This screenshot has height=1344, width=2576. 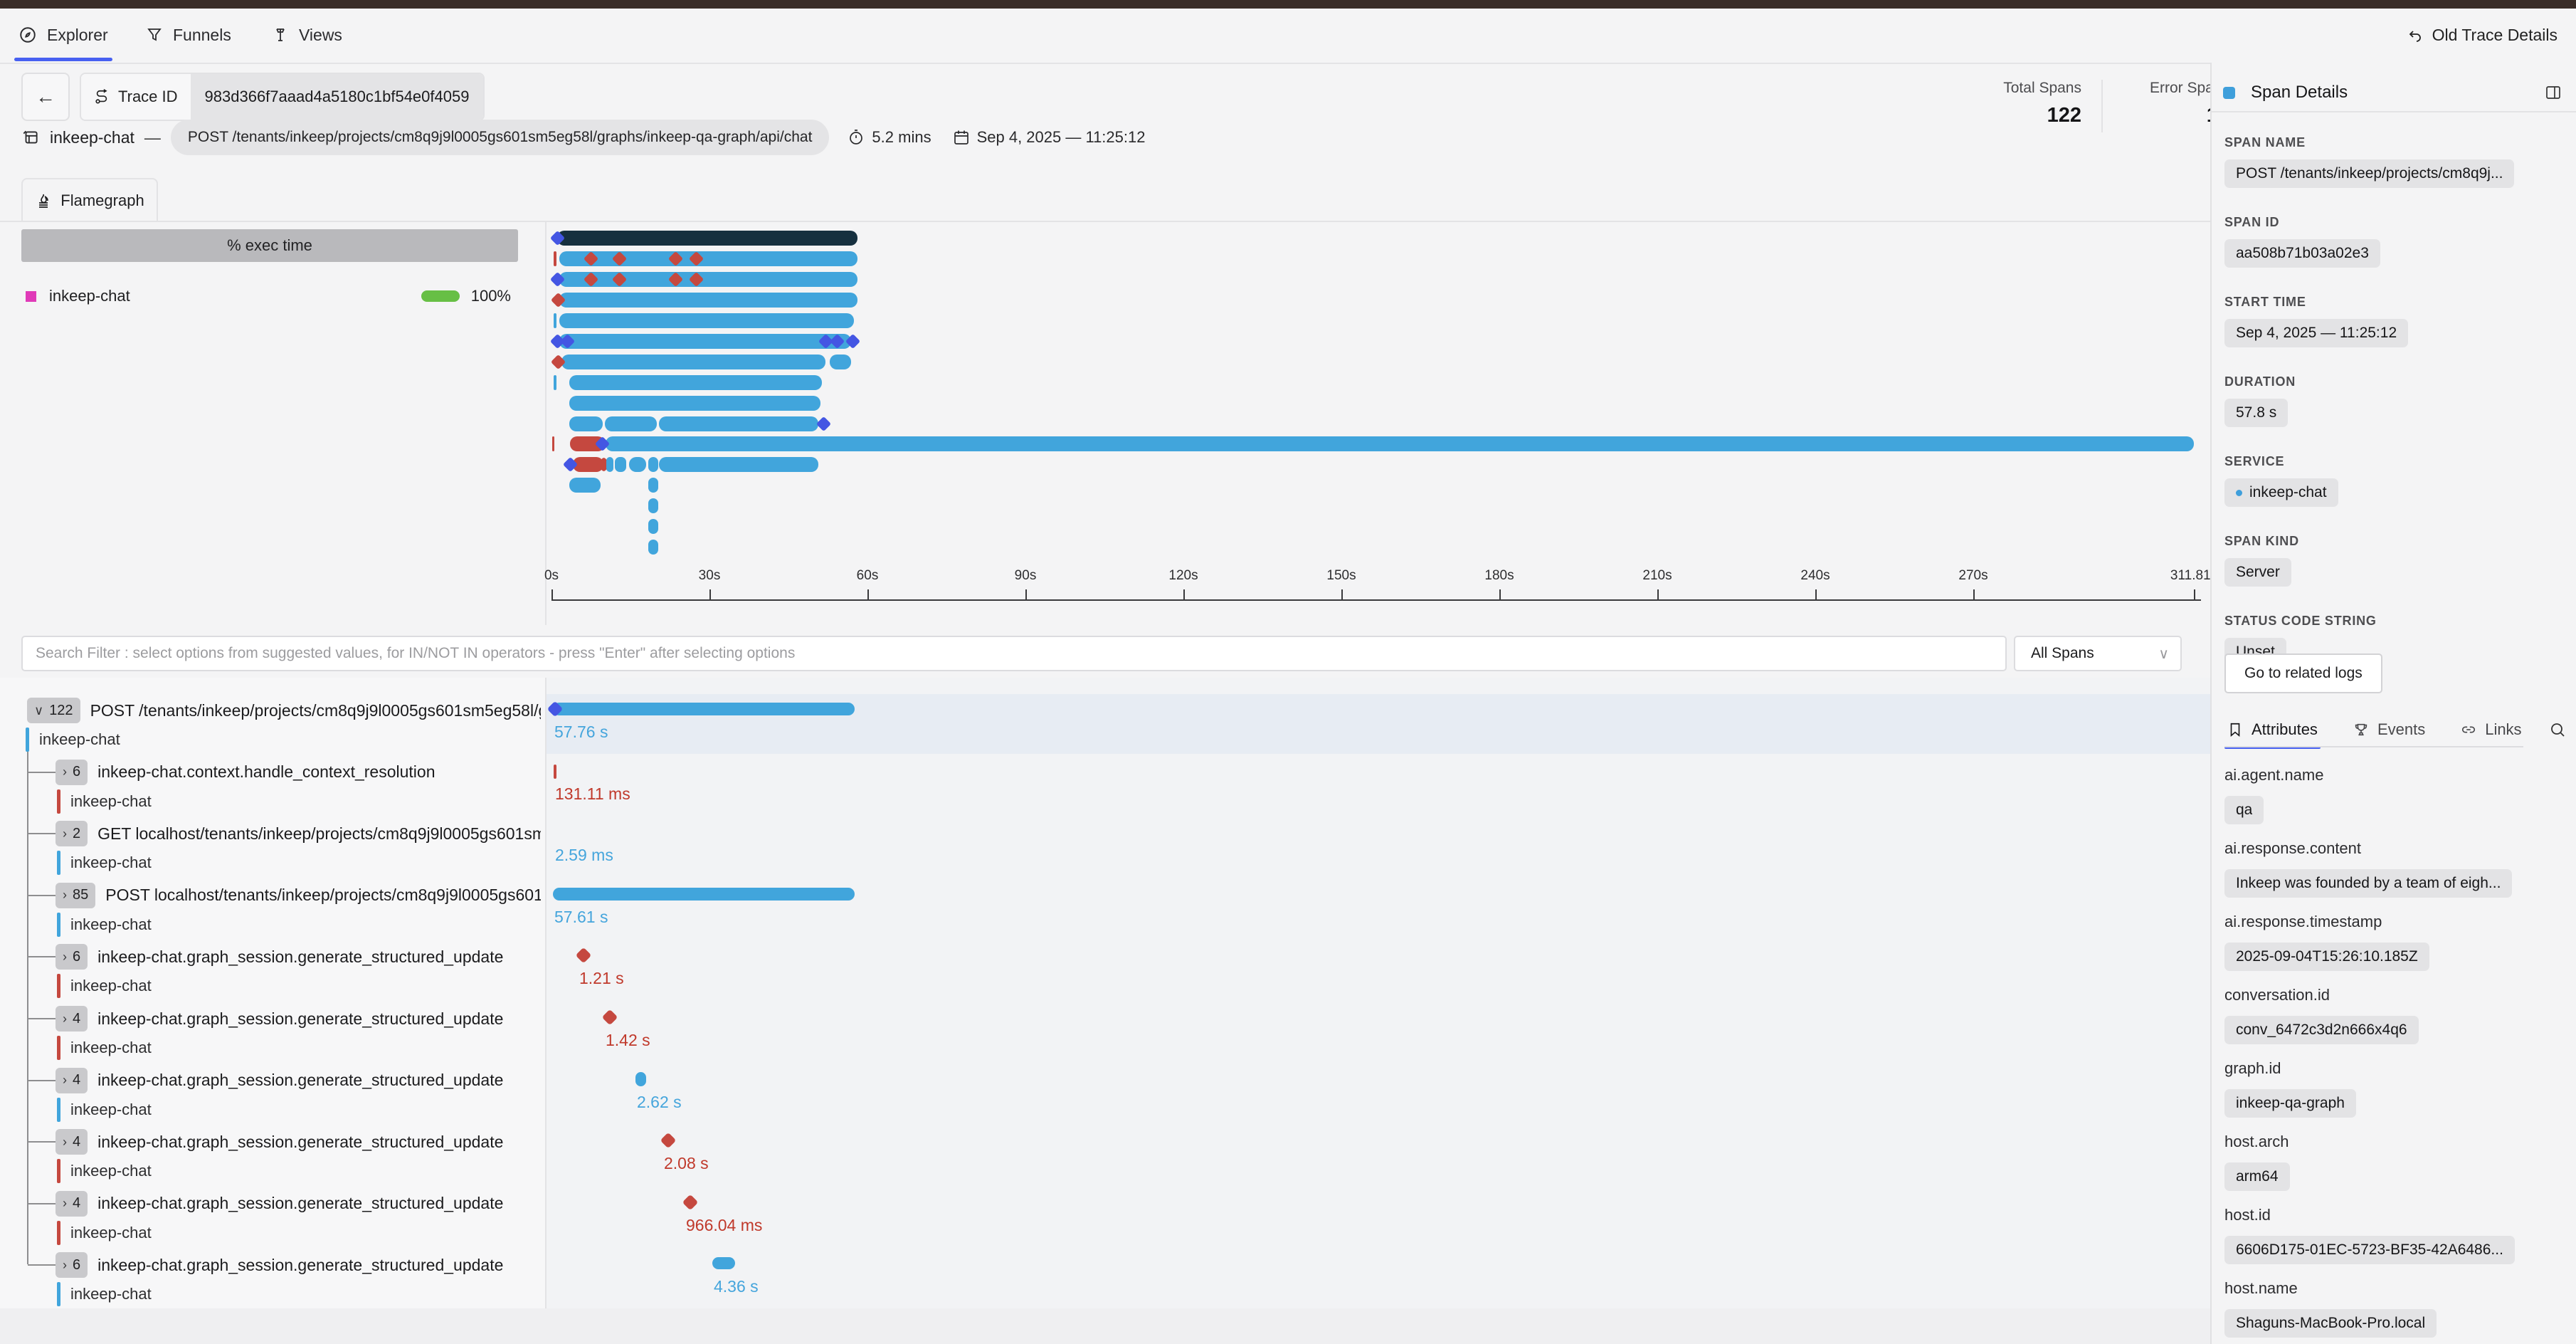 I want to click on field-value-pill: Sep 4, 2025 — 11:25:12, so click(x=2316, y=333).